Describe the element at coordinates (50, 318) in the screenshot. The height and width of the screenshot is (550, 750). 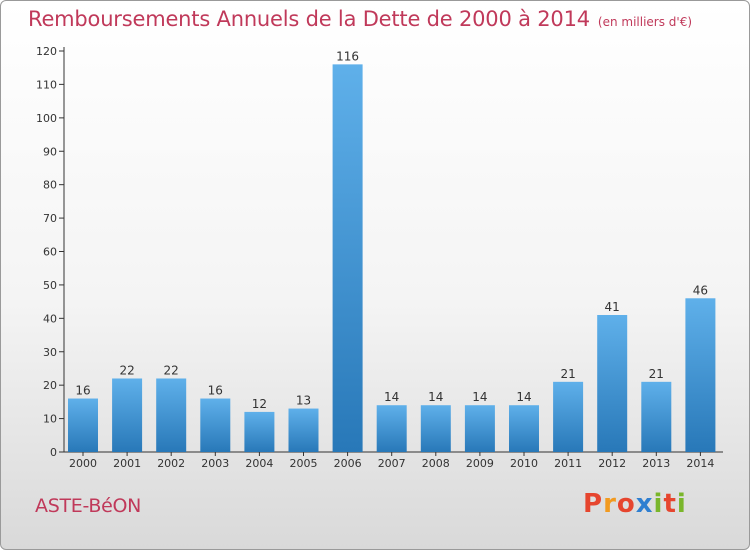
I see `y-tick-label: 40` at that location.